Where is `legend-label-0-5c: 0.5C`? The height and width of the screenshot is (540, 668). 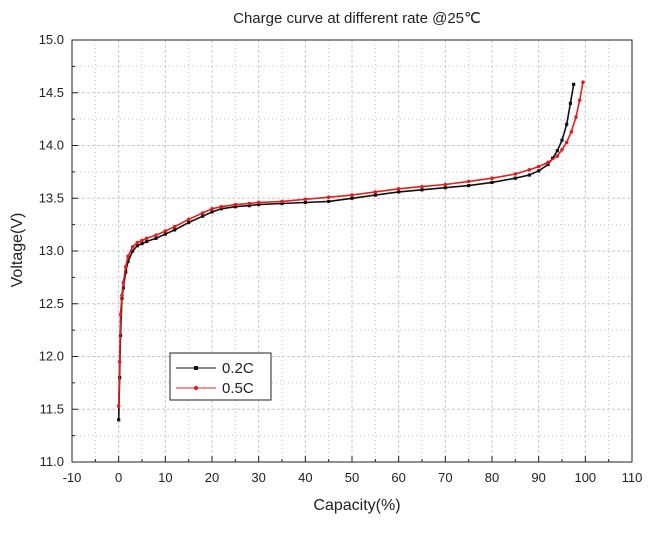 legend-label-0-5c: 0.5C is located at coordinates (238, 388).